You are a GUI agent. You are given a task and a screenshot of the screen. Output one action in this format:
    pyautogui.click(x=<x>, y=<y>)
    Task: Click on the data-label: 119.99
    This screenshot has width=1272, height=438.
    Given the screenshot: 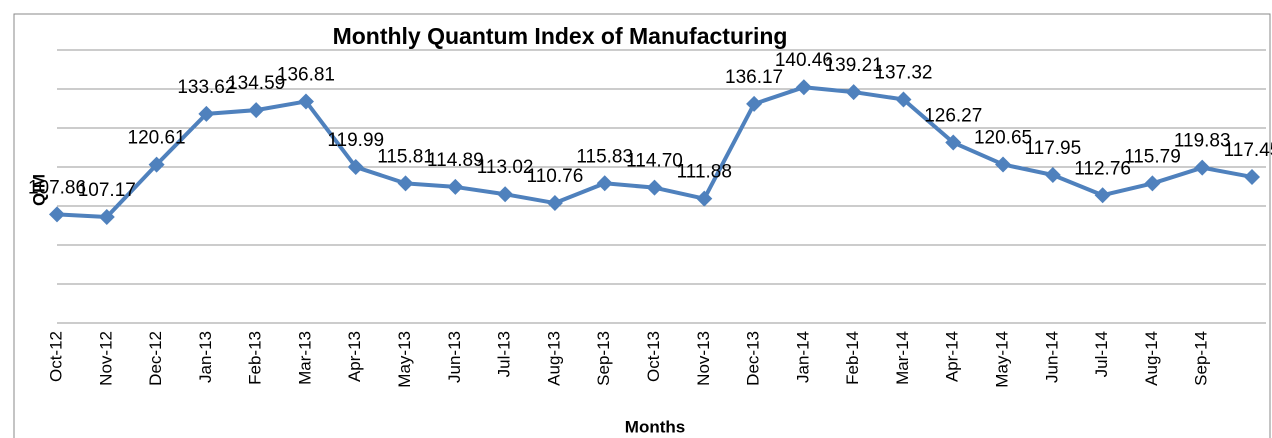 What is the action you would take?
    pyautogui.click(x=355, y=140)
    